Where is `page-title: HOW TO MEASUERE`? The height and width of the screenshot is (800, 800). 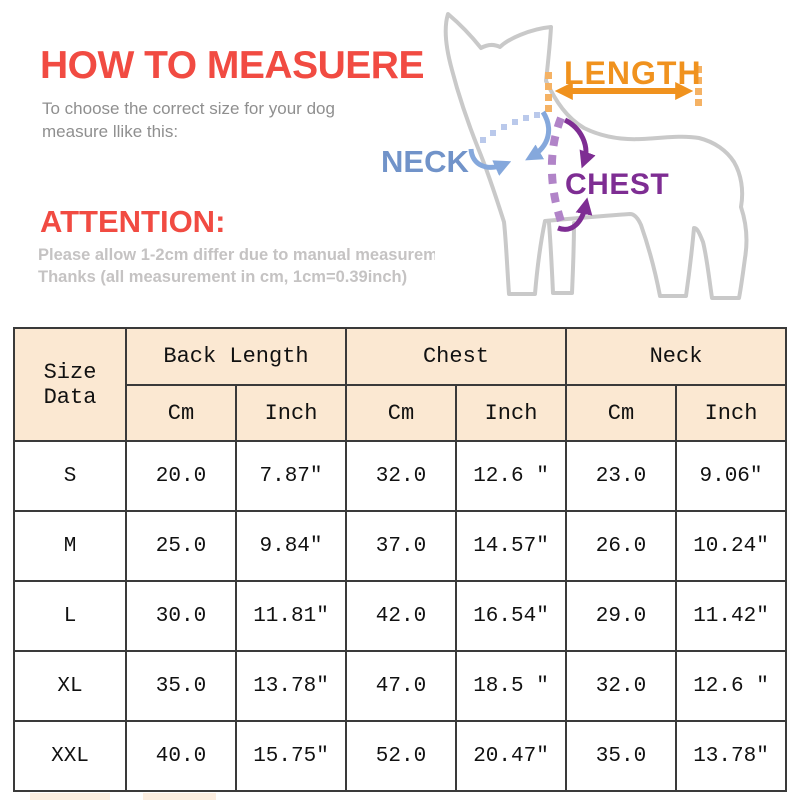
page-title: HOW TO MEASUERE is located at coordinates (232, 65).